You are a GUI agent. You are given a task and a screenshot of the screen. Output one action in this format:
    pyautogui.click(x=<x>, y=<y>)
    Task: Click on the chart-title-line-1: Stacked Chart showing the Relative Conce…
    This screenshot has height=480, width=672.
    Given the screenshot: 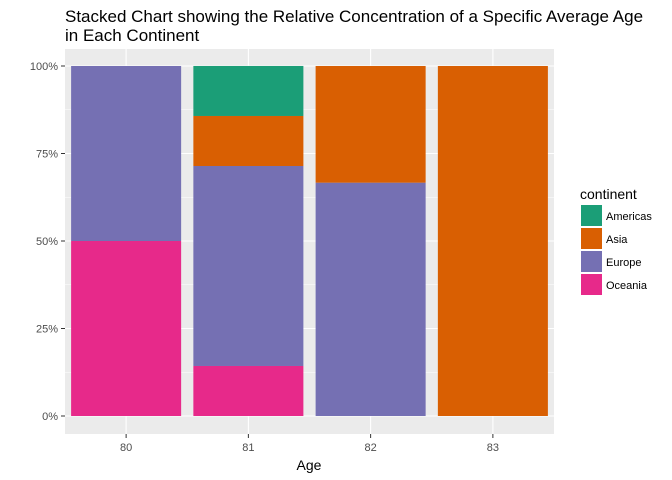 What is the action you would take?
    pyautogui.click(x=354, y=16)
    